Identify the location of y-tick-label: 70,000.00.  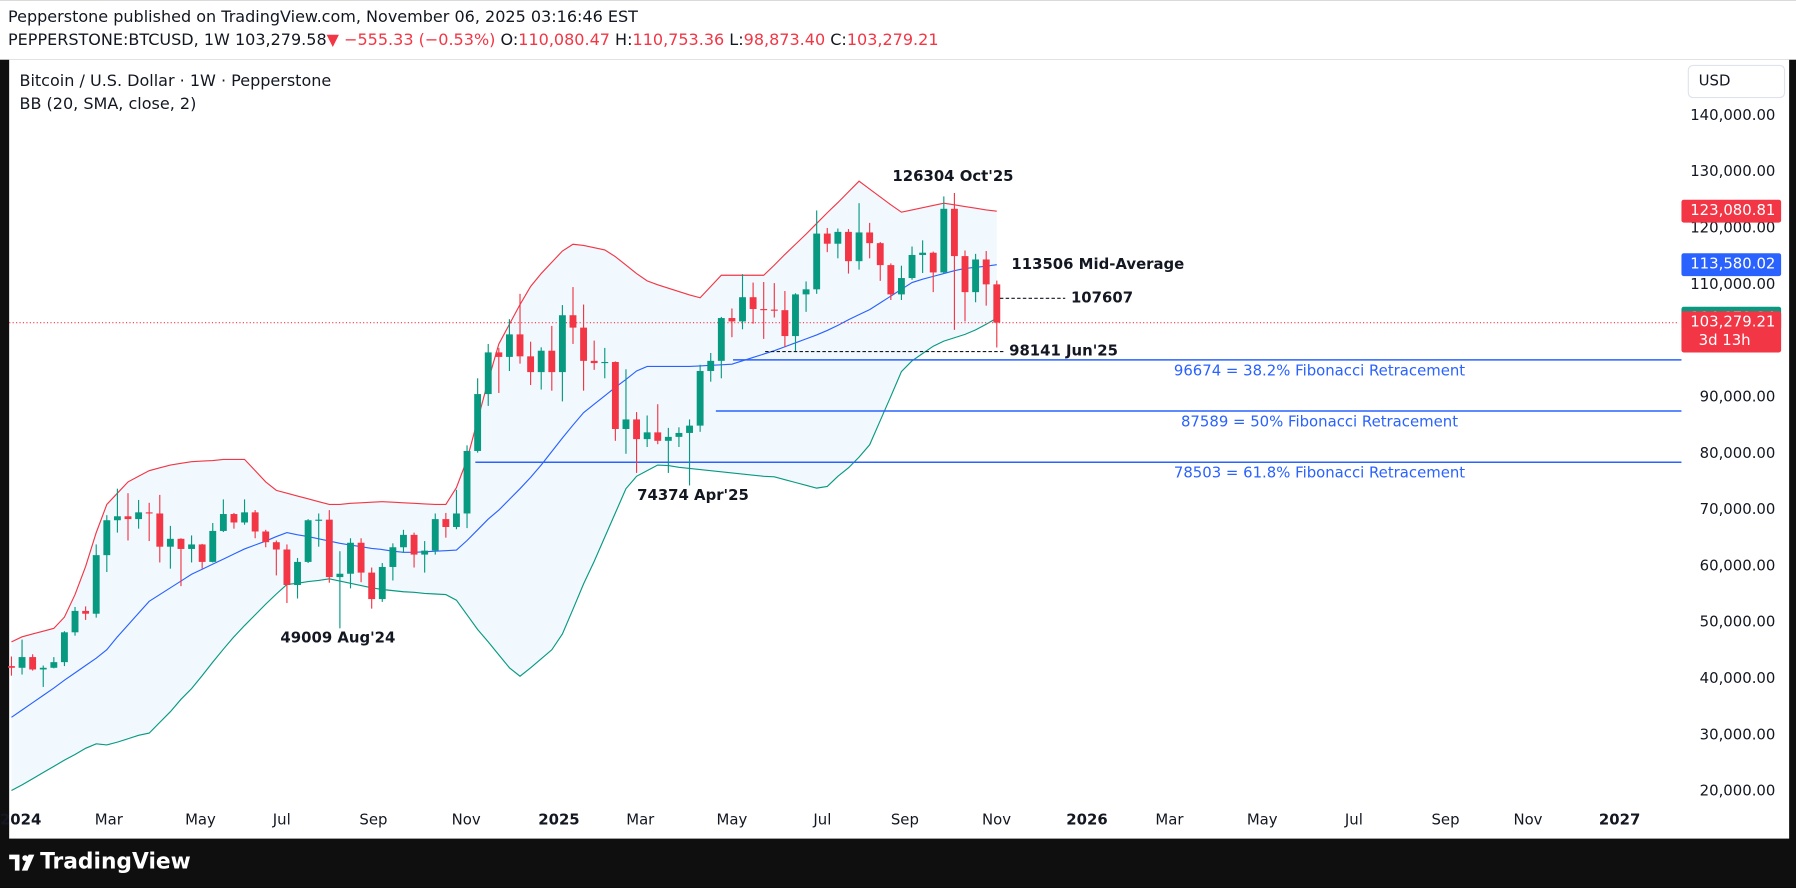
(1738, 509).